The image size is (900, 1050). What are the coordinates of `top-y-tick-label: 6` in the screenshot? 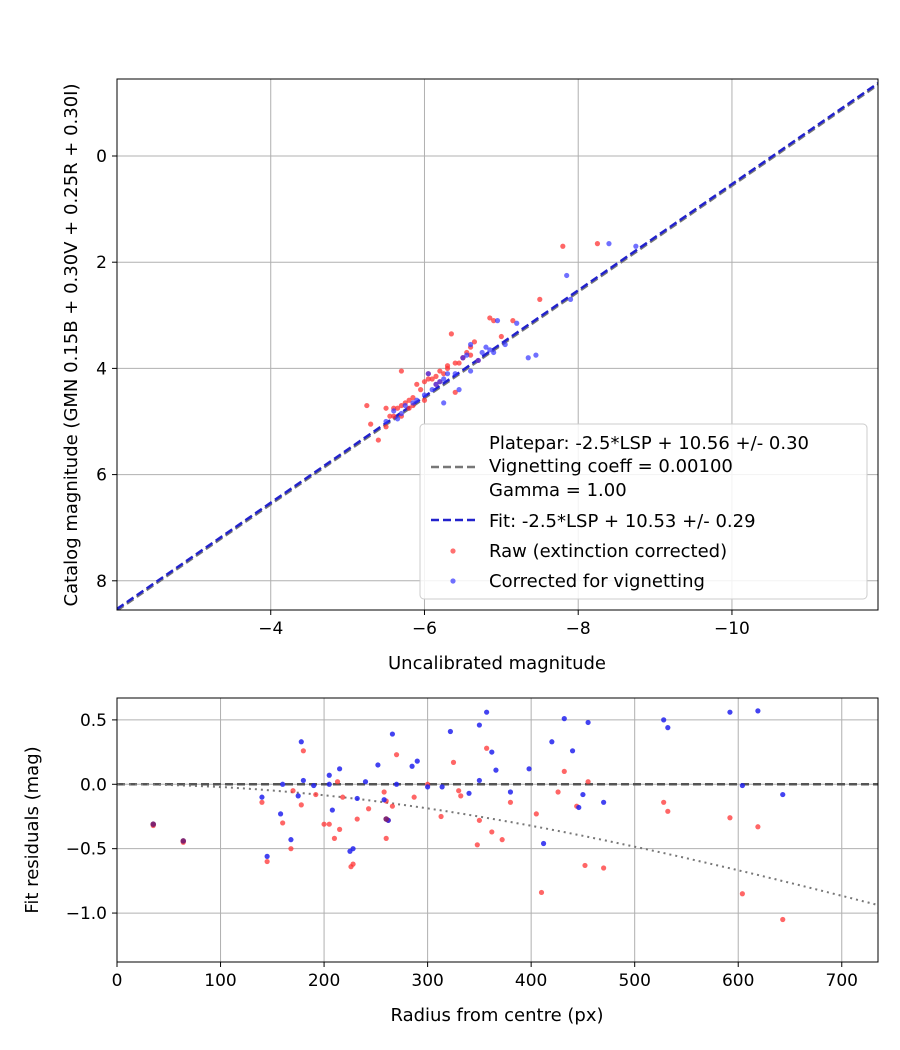 It's located at (101, 476).